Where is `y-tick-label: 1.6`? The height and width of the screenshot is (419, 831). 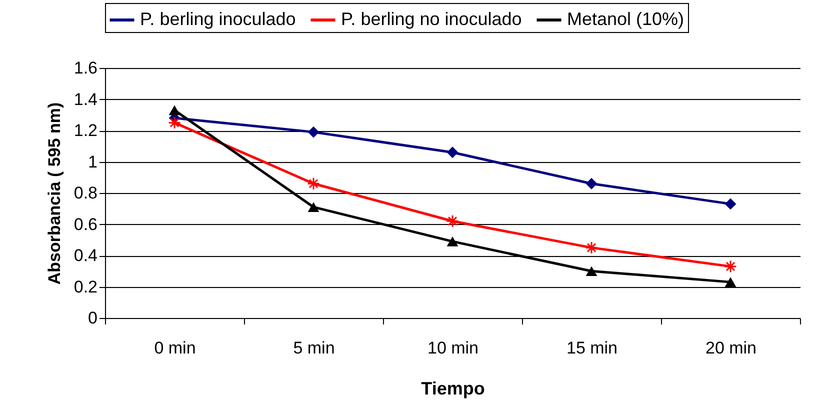
y-tick-label: 1.6 is located at coordinates (86, 68).